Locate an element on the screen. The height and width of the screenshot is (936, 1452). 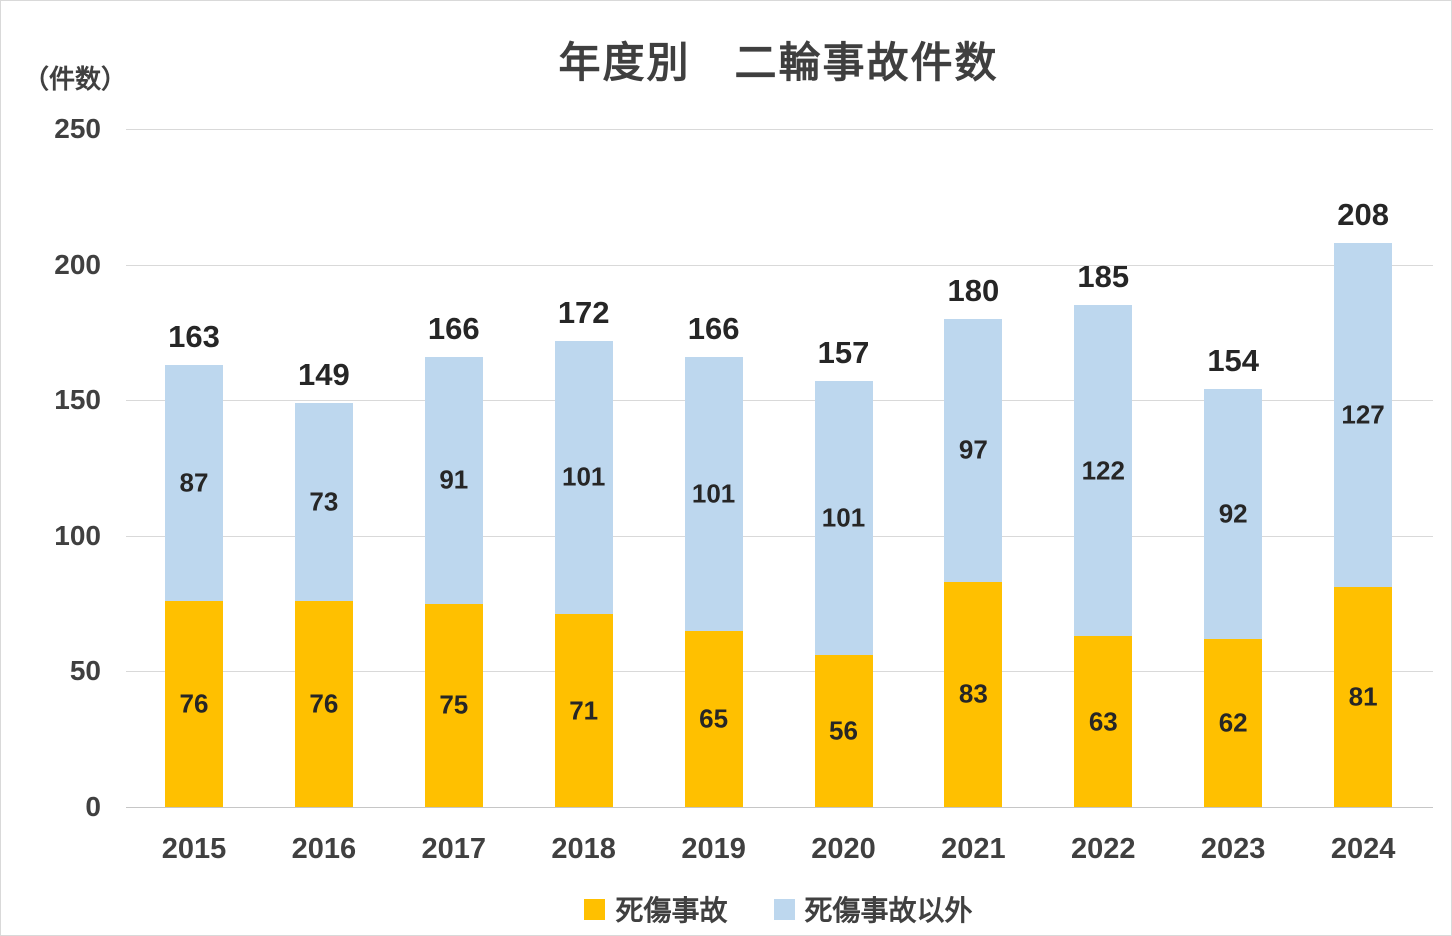
segment-value-label: 73 is located at coordinates (324, 501).